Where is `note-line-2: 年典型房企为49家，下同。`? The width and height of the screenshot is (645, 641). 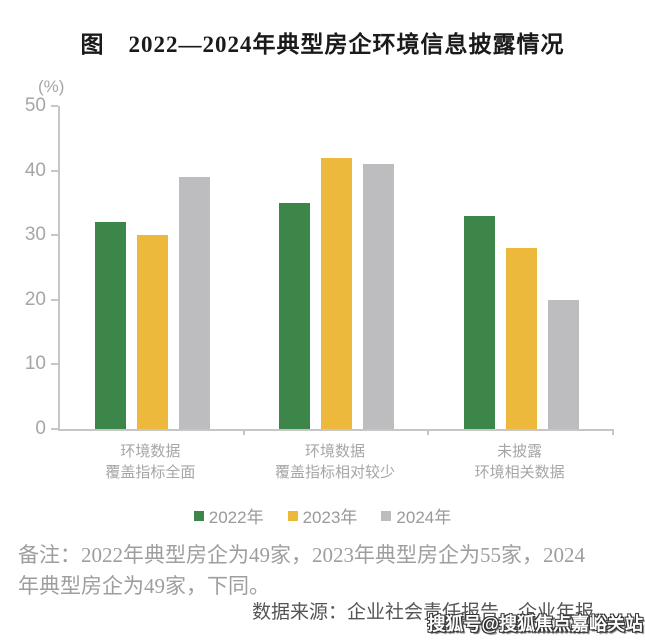 note-line-2: 年典型房企为49家，下同。 is located at coordinates (144, 586).